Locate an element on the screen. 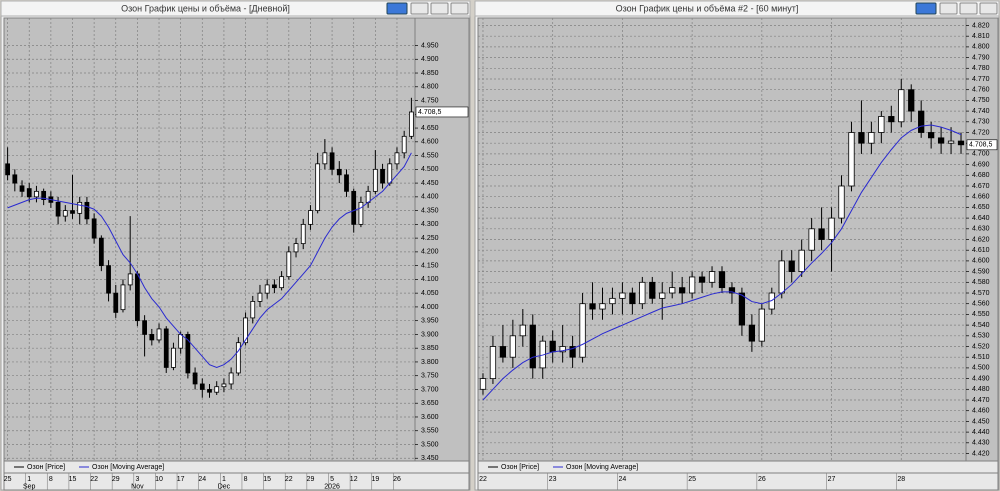  y-tick-label: 4.620 is located at coordinates (981, 239).